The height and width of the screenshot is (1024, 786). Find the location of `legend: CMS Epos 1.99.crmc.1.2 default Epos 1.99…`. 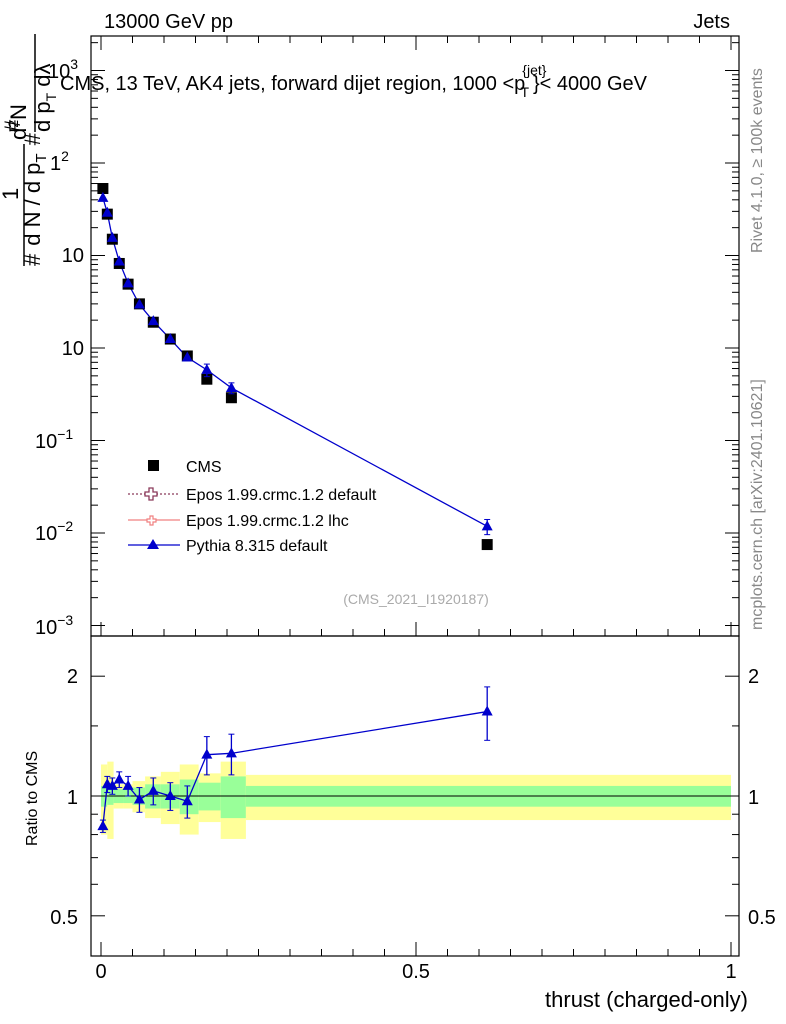

legend: CMS Epos 1.99.crmc.1.2 default Epos 1.99… is located at coordinates (252, 507).